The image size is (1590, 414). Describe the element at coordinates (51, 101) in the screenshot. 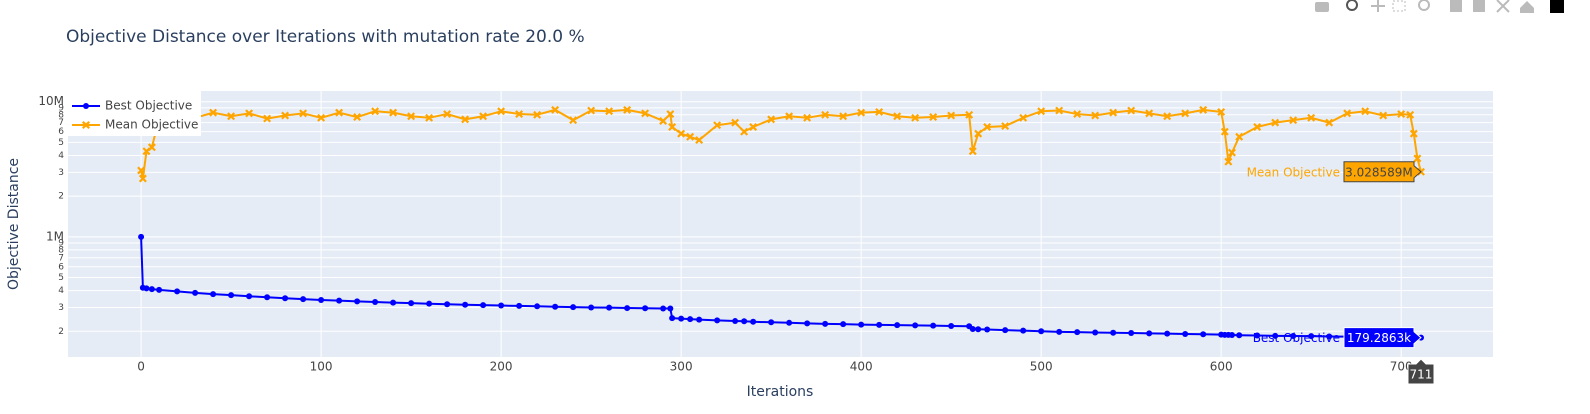

I see `y-tick-label: 10M` at that location.